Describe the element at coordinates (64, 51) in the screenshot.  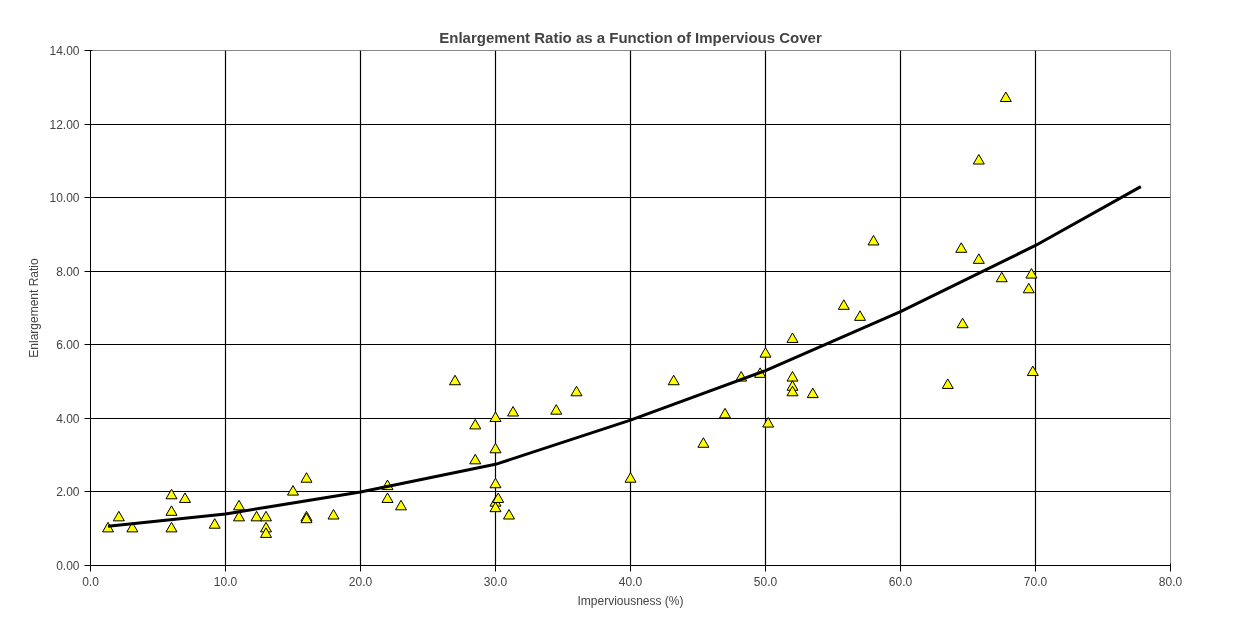
I see `y-tick-label: 14.00` at that location.